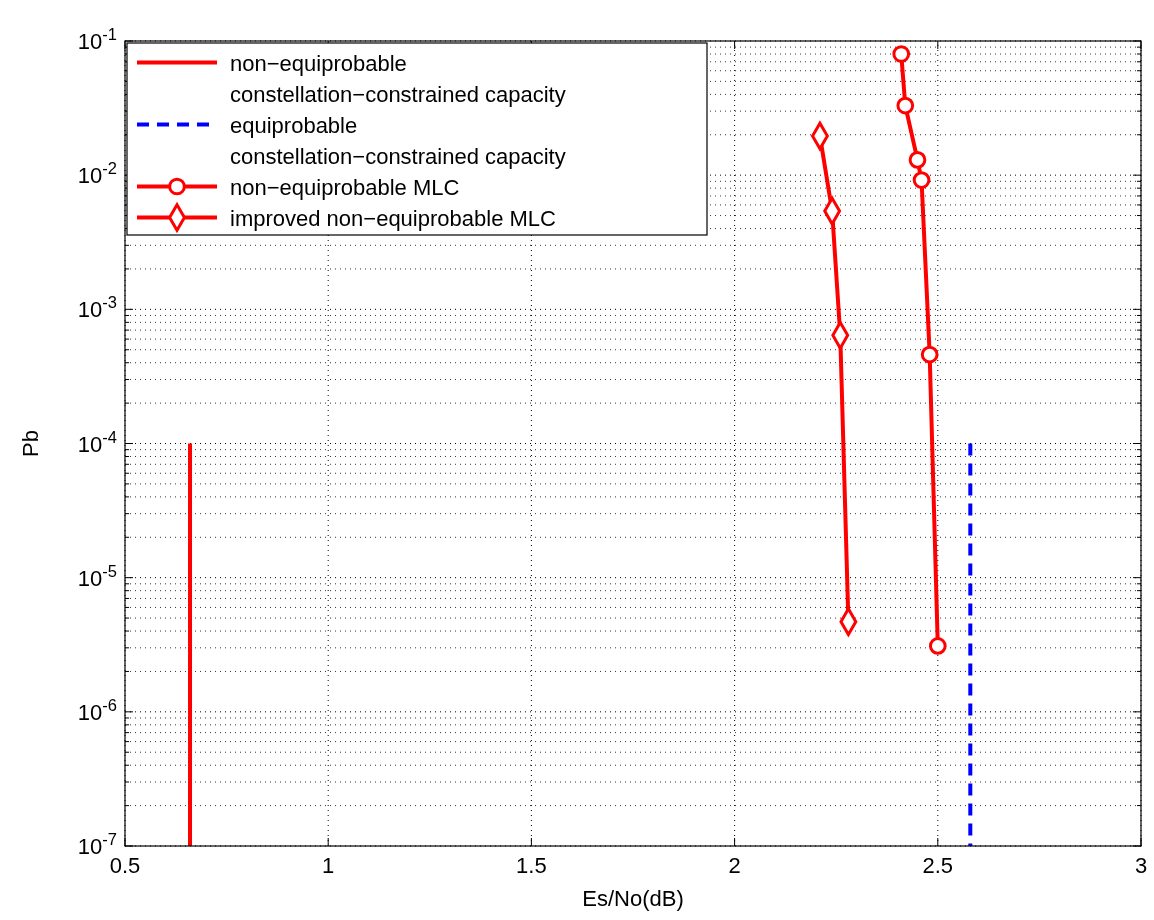 Image resolution: width=1154 pixels, height=920 pixels. Describe the element at coordinates (97, 308) in the screenshot. I see `y-tick-label: 10$^{-3}$` at that location.